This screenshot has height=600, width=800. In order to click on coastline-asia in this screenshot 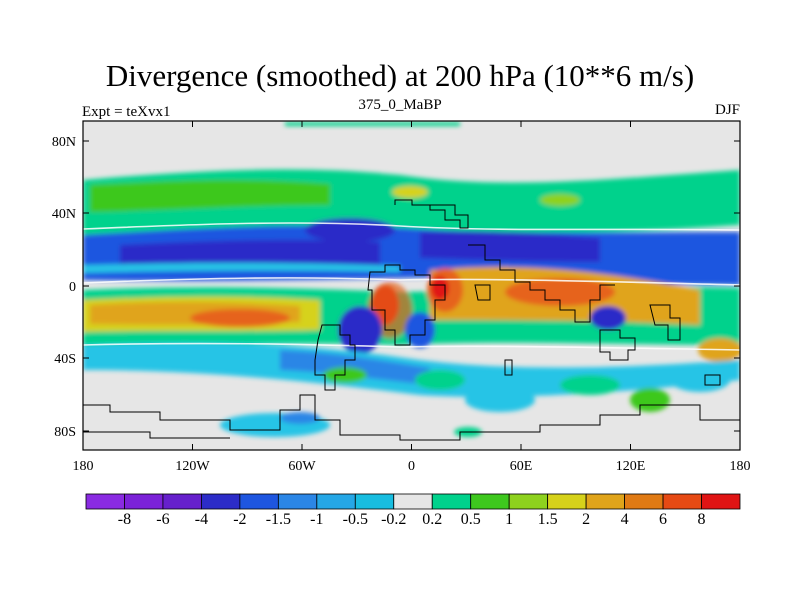, I will do `click(541, 283)`.